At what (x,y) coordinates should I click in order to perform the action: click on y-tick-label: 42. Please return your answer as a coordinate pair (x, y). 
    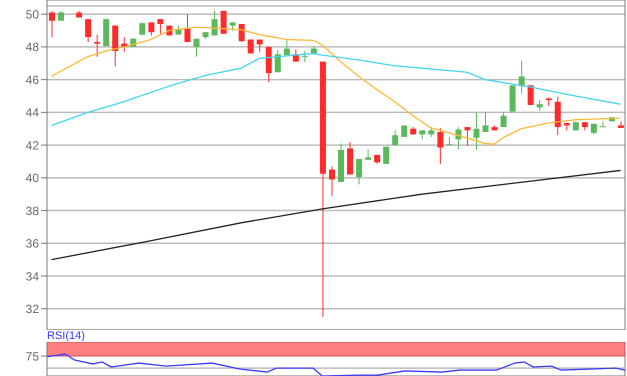
    Looking at the image, I should click on (33, 145).